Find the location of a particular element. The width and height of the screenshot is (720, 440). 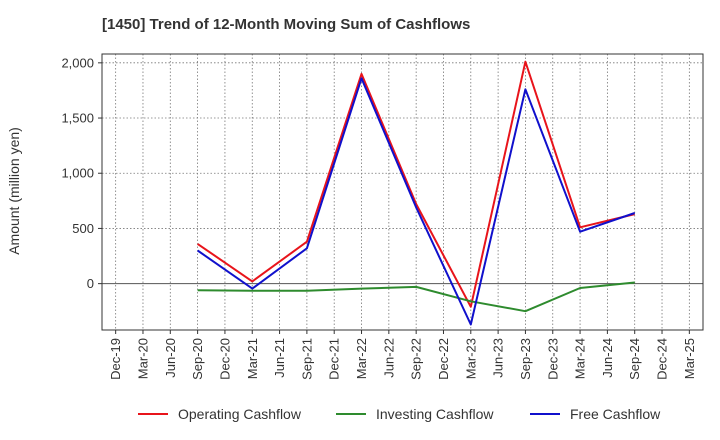

legend-label-free-cashflow: Free Cashflow is located at coordinates (615, 414).